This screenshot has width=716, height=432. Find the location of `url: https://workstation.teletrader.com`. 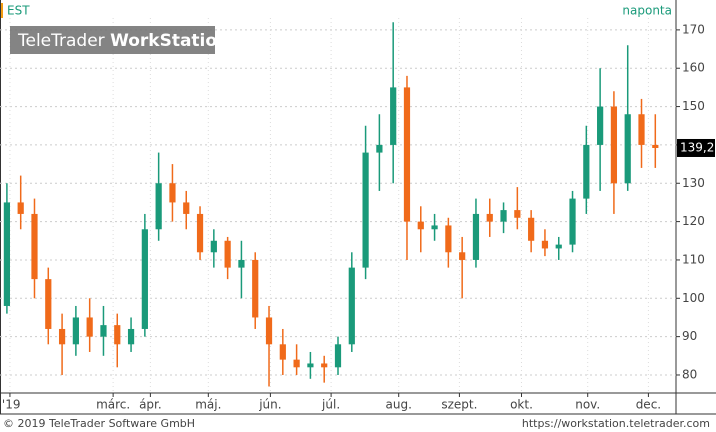

url: https://workstation.teletrader.com is located at coordinates (616, 423).